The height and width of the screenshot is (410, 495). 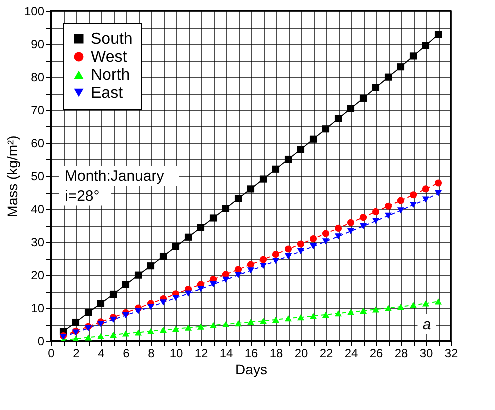 What do you see at coordinates (177, 353) in the screenshot?
I see `x-tick-label: 10` at bounding box center [177, 353].